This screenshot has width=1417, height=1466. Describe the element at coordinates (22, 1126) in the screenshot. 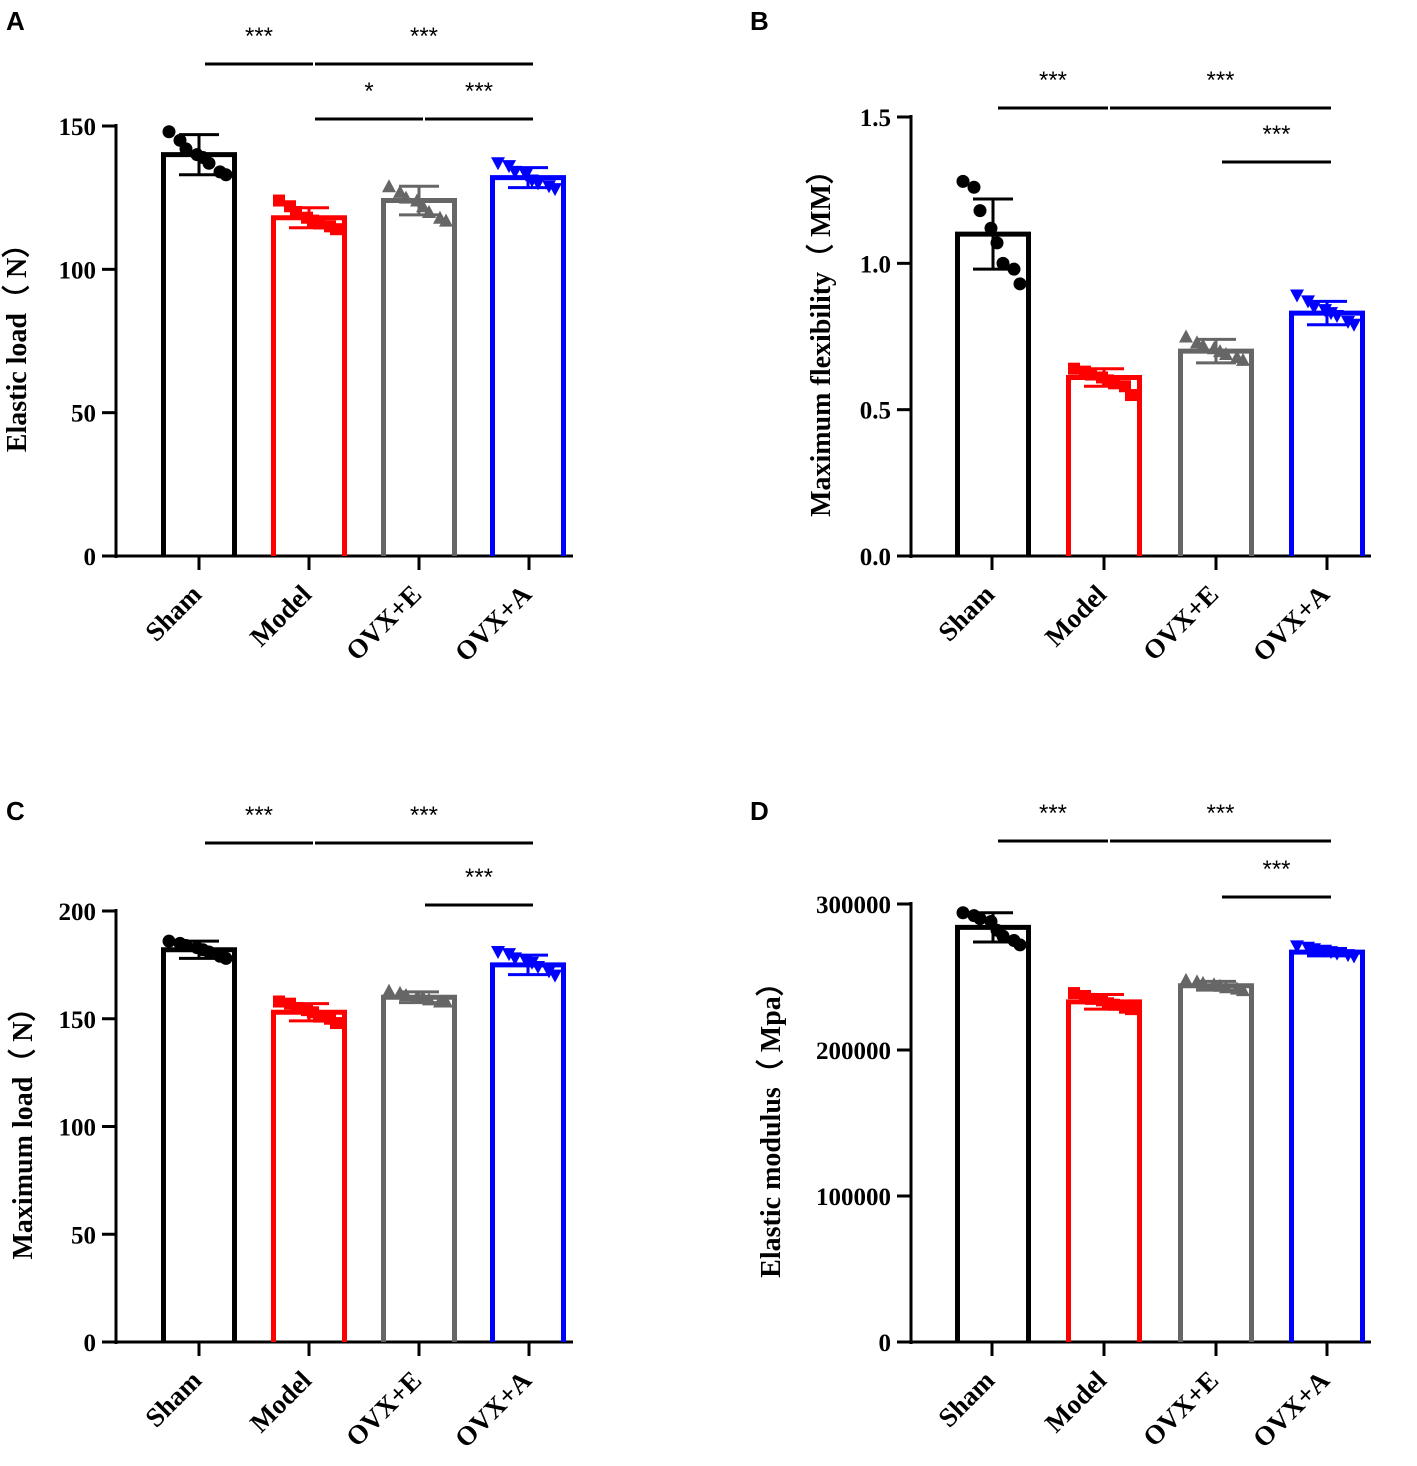

I see `y-axis-title: Maximum load（ N）` at that location.